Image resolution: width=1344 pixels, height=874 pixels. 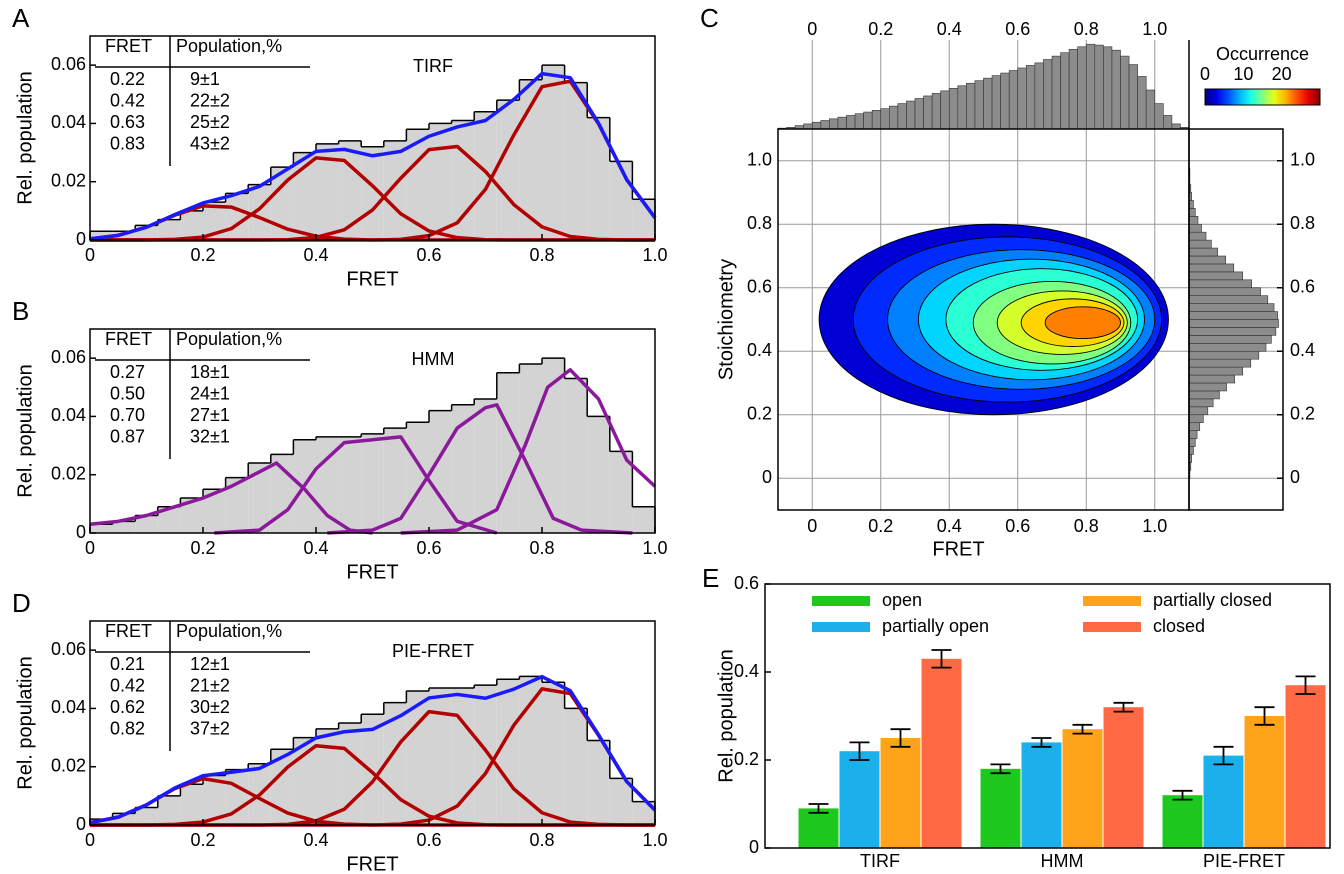 What do you see at coordinates (1302, 160) in the screenshot?
I see `y-tick-label-right: 1.0` at bounding box center [1302, 160].